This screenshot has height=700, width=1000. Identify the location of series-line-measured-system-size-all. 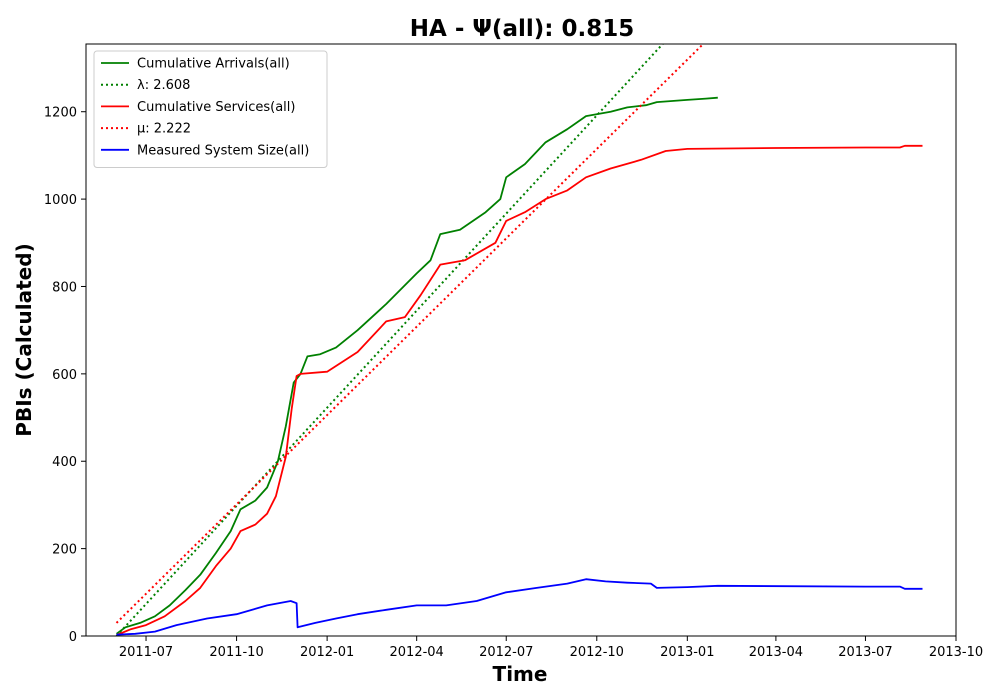
(519, 607).